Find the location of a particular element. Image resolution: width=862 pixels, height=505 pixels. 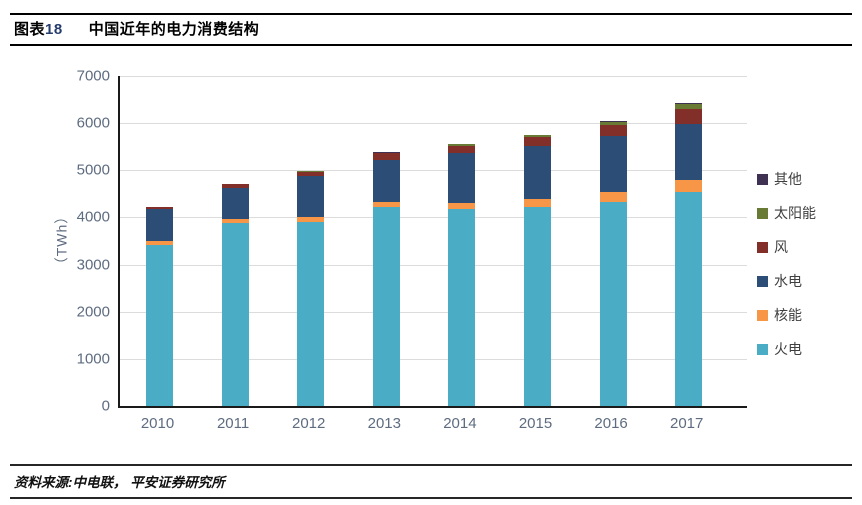

x-tick-label: 2015 is located at coordinates (535, 423).